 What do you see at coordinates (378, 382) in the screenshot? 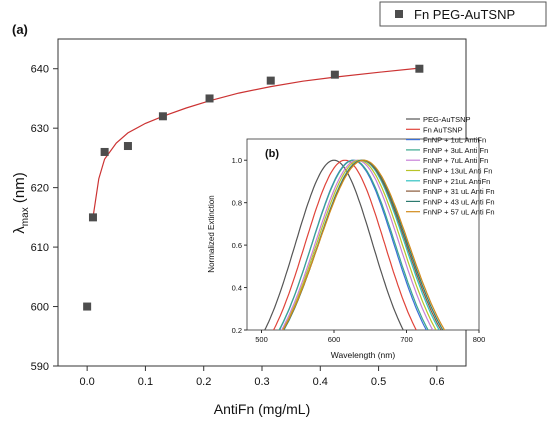
I see `x-tick-label: 0.5` at bounding box center [378, 382].